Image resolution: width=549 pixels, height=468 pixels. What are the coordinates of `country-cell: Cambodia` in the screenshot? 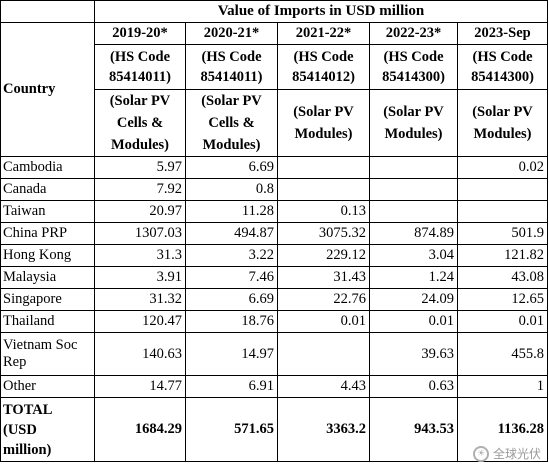 It's located at (47, 167).